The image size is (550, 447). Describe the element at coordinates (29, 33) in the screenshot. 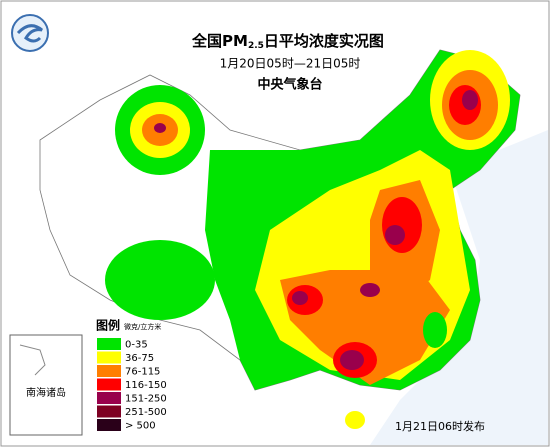

I see `logo-mark` at that location.